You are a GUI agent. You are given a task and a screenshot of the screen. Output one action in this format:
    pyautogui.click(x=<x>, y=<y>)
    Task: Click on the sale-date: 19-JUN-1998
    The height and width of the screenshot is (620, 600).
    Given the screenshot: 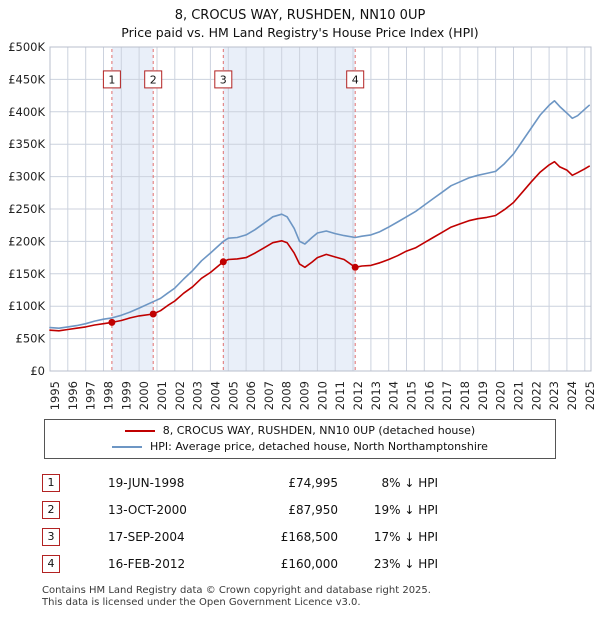 What is the action you would take?
    pyautogui.click(x=146, y=482)
    